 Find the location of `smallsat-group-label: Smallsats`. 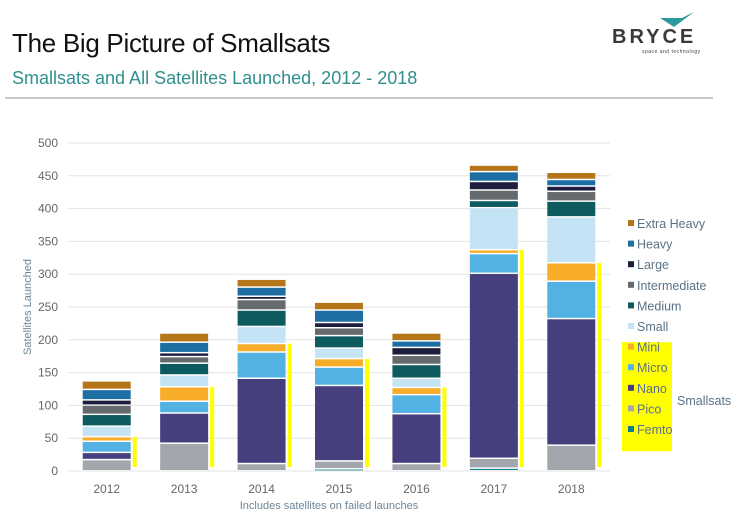

smallsat-group-label: Smallsats is located at coordinates (704, 401).